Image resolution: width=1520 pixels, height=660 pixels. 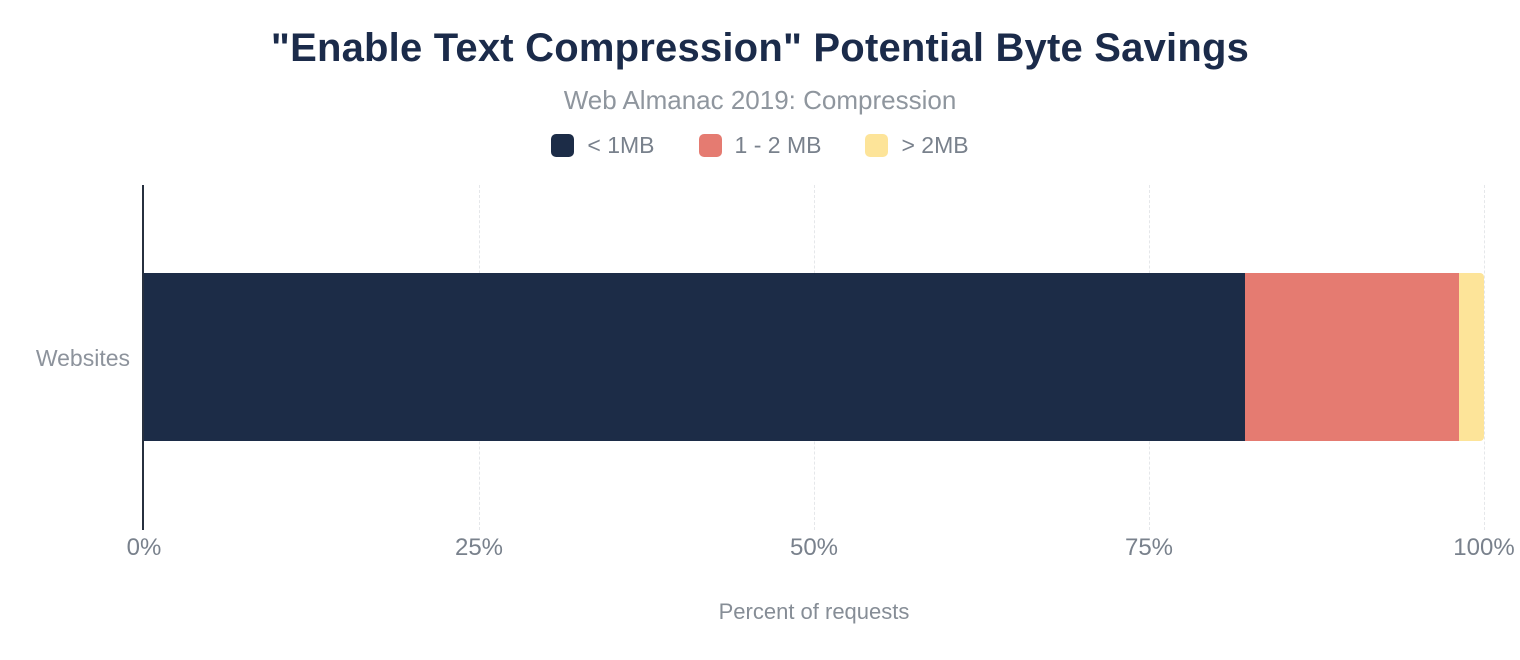 I want to click on legend-swatch-lt-1mb, so click(x=563, y=145).